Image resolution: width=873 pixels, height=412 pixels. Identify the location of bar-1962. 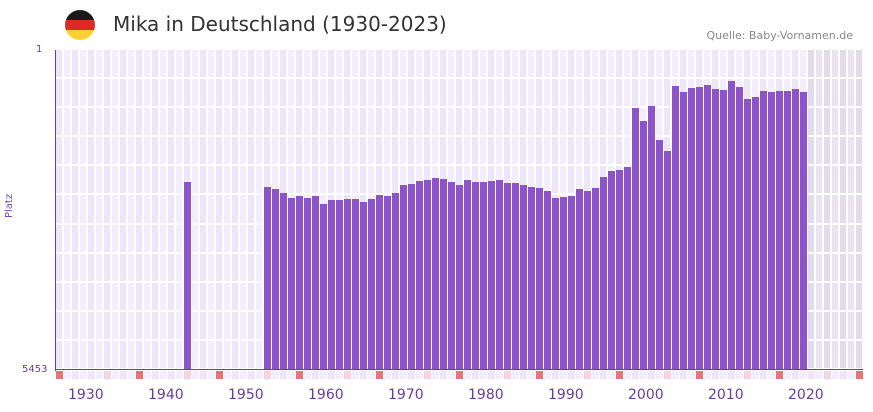
(331, 284).